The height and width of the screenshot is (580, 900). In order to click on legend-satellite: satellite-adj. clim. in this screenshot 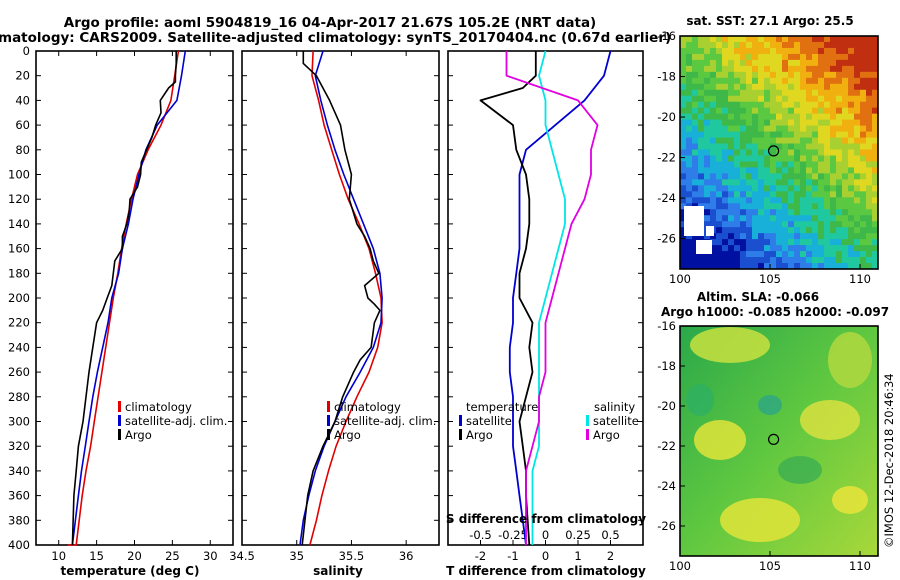, I will do `click(385, 421)`.